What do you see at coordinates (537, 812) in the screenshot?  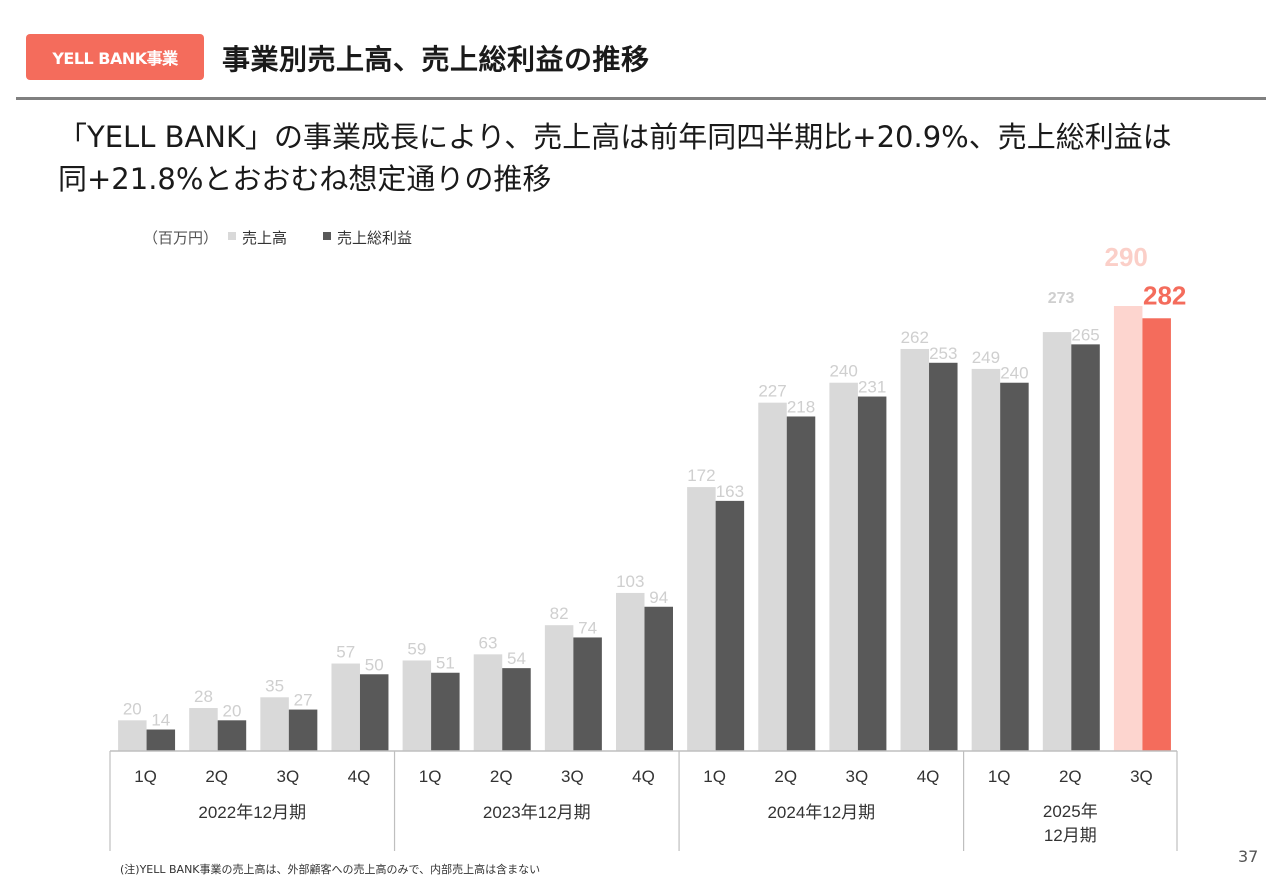 I see `group-label: 2023年12月期` at bounding box center [537, 812].